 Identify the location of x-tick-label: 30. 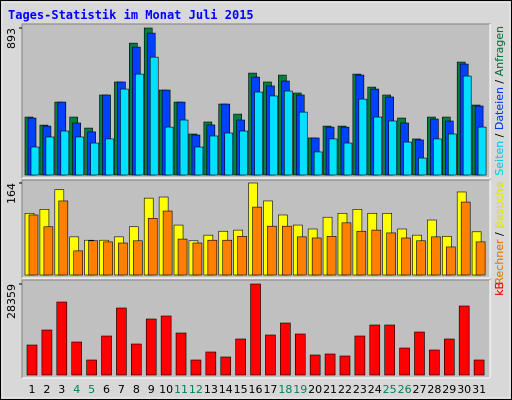
(464, 389).